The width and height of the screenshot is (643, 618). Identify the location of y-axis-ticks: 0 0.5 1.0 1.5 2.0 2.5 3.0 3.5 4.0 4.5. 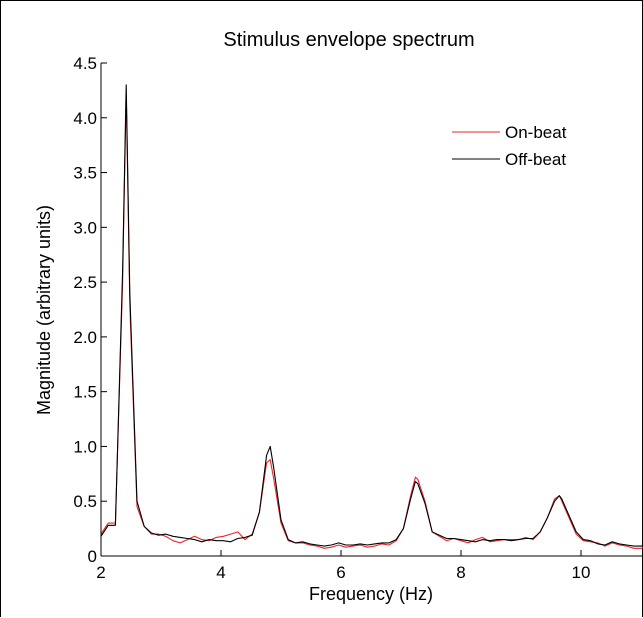
(90, 310).